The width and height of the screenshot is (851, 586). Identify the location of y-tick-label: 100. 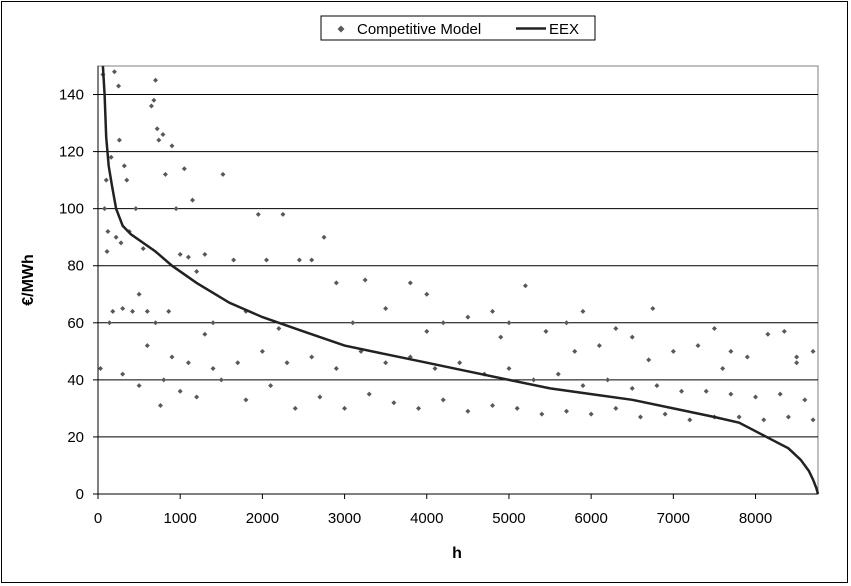
(71, 209).